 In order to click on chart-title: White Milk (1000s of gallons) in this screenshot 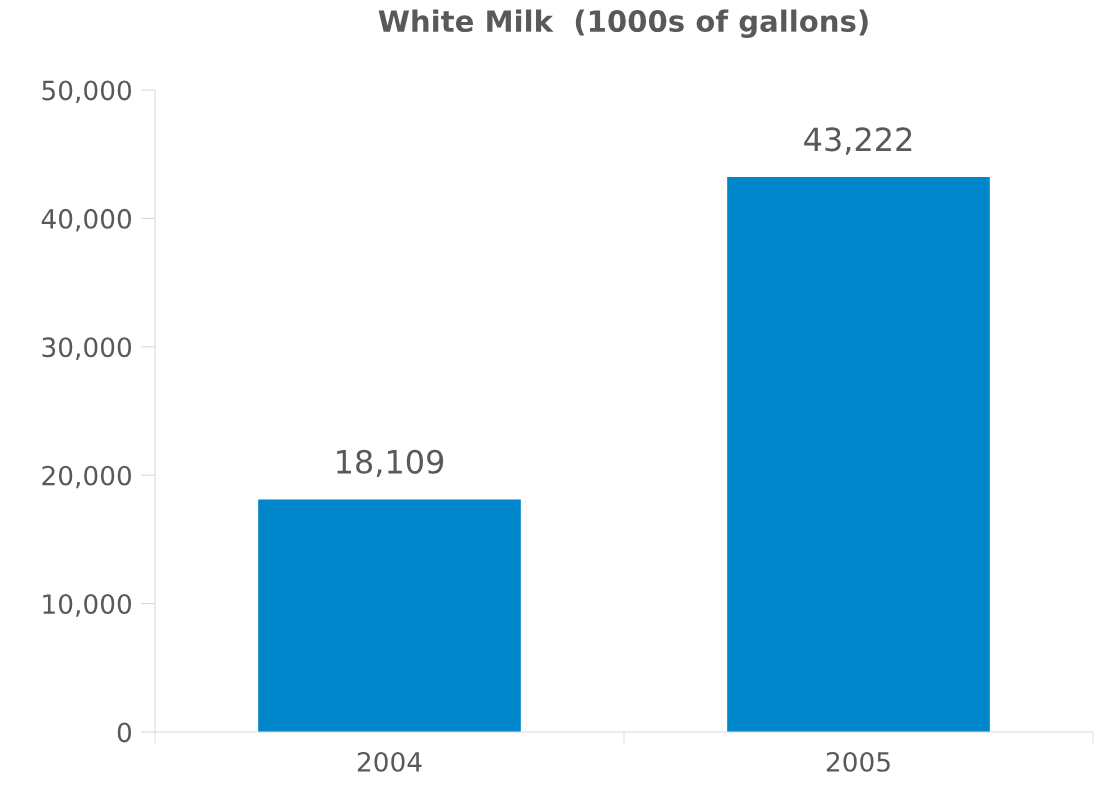, I will do `click(623, 23)`.